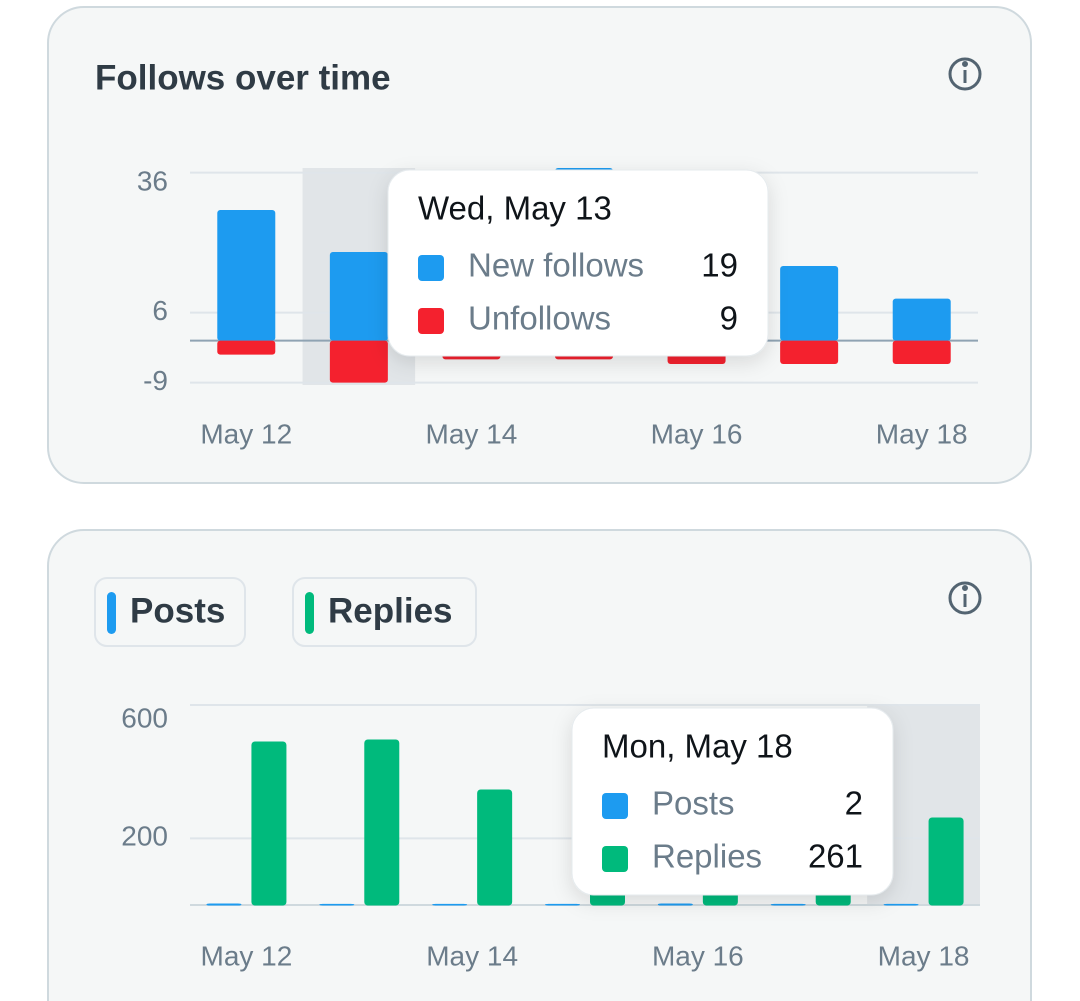 Image resolution: width=1080 pixels, height=1001 pixels. I want to click on tooltip-value: 261, so click(835, 856).